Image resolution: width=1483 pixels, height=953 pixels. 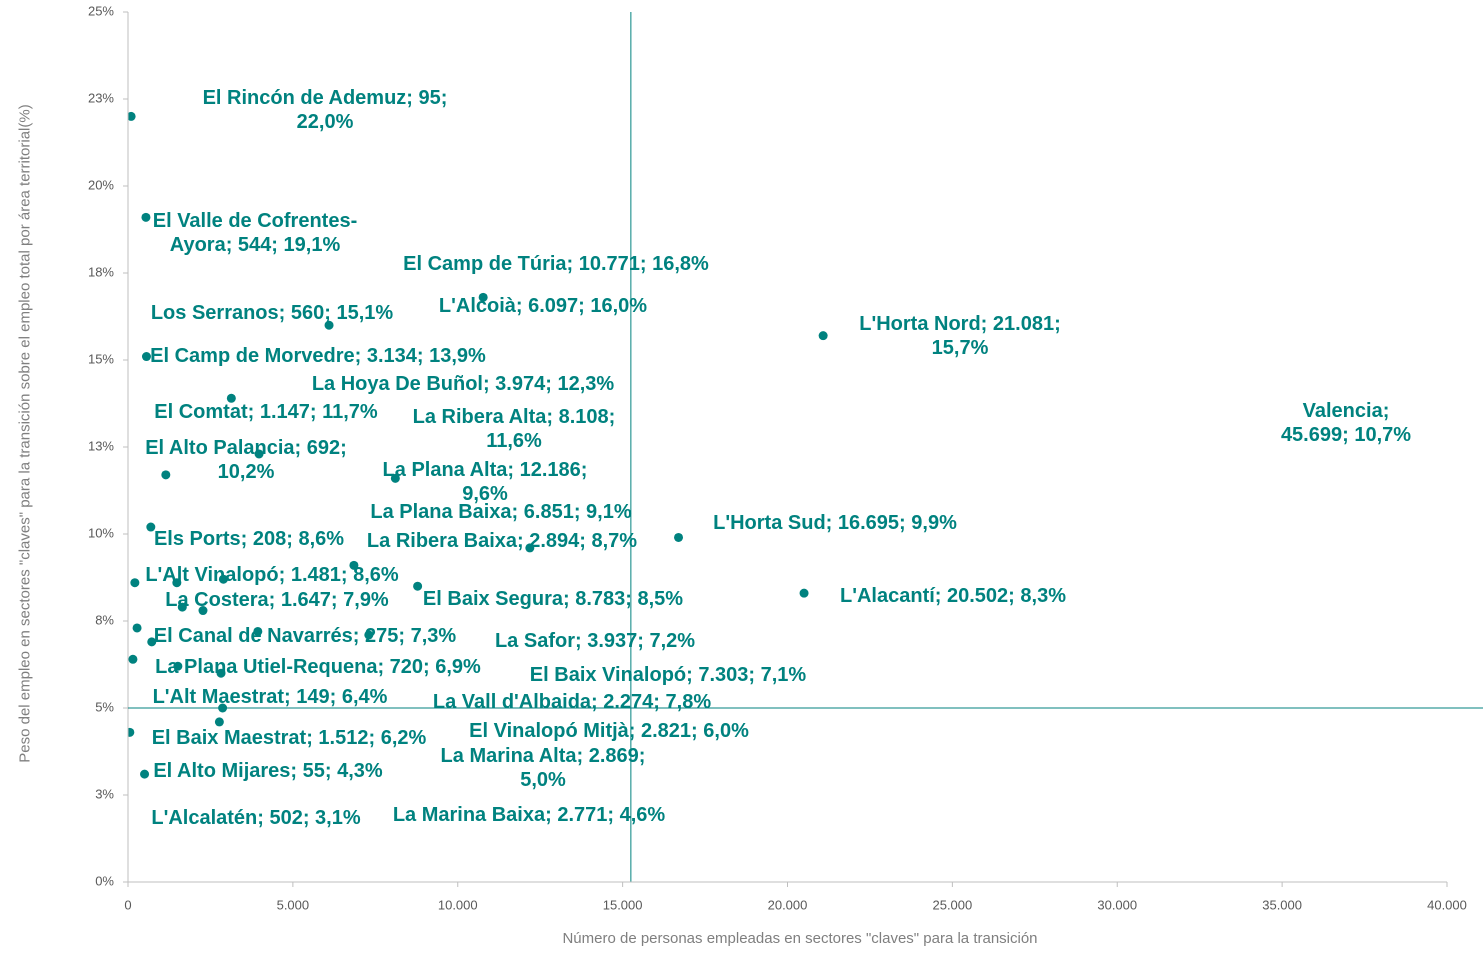 I want to click on data-label: L'Alacantí; 20.502; 8,3%, so click(x=953, y=596).